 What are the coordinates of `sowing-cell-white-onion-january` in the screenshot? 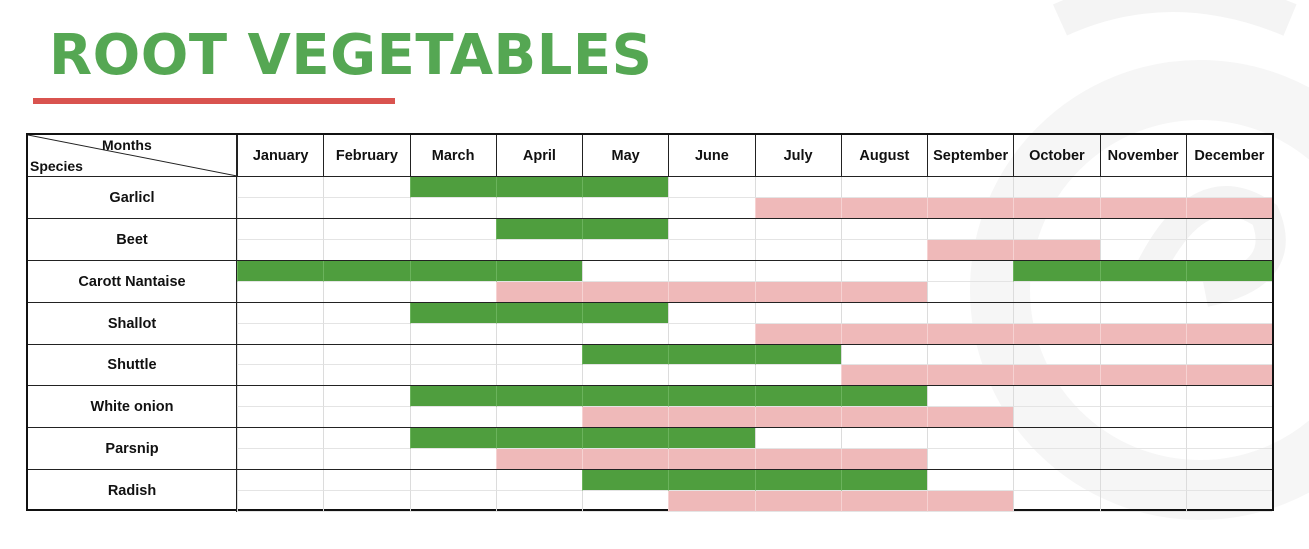 It's located at (280, 397).